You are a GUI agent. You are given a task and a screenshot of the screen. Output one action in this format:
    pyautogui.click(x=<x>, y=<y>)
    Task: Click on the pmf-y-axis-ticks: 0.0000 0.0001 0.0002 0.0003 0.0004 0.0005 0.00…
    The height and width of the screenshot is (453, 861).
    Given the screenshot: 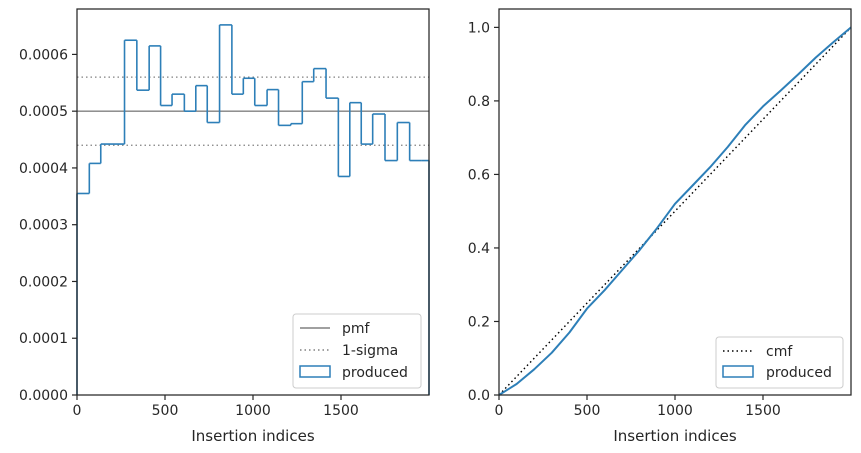 What is the action you would take?
    pyautogui.click(x=48, y=225)
    